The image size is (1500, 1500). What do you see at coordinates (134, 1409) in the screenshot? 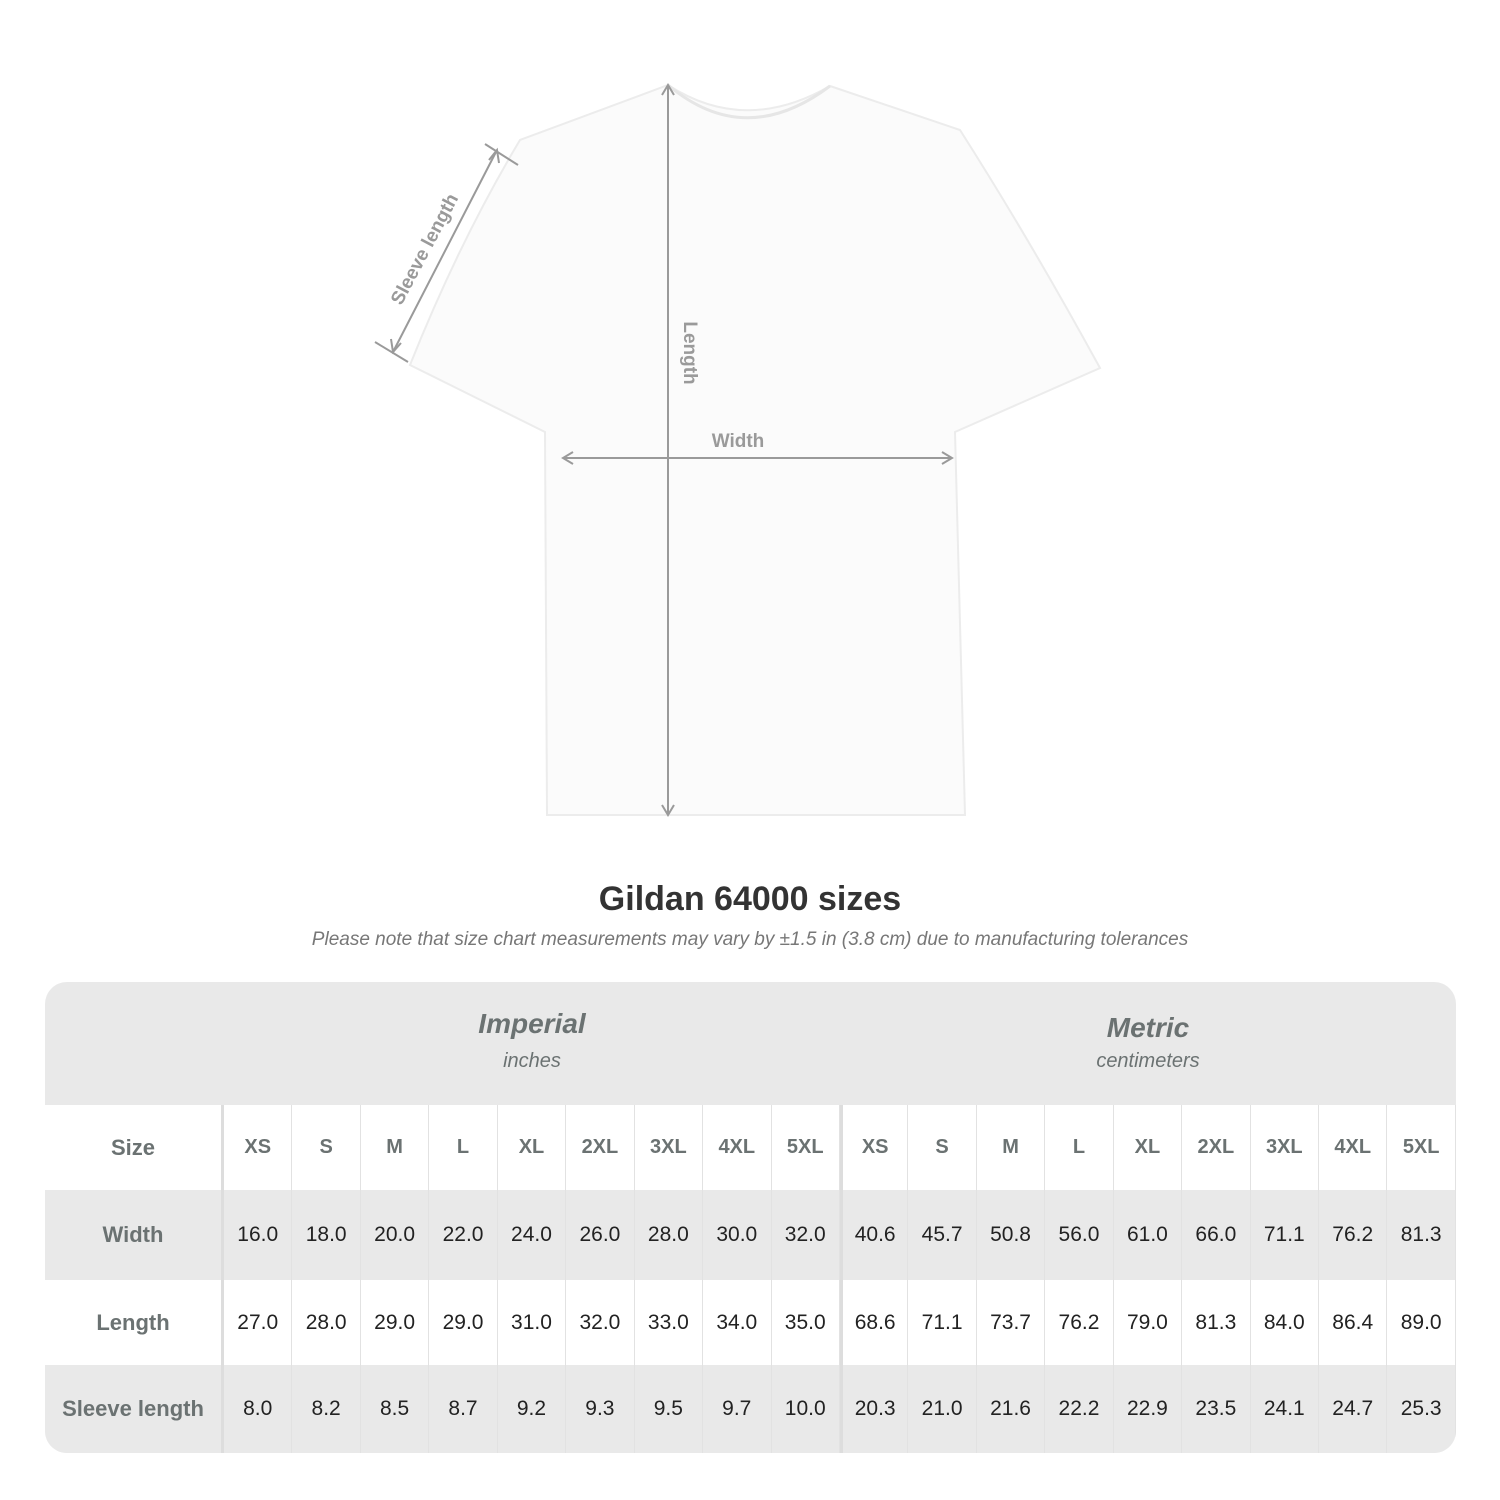
I see `row-label: Sleeve length` at bounding box center [134, 1409].